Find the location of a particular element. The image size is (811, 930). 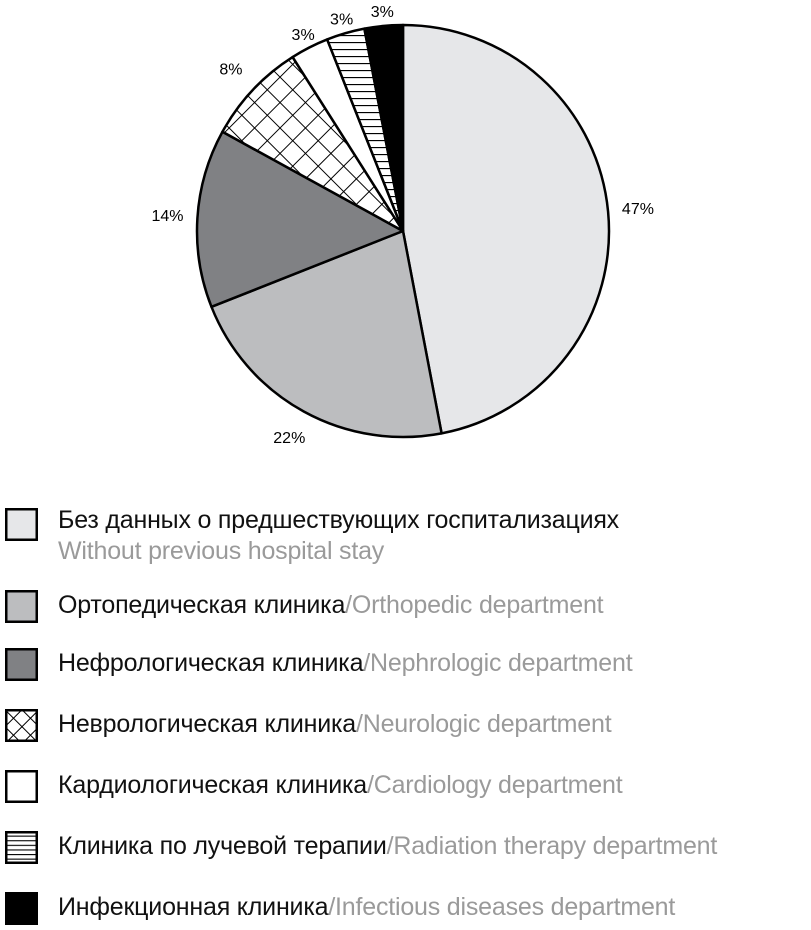

slice-value-label: 8% is located at coordinates (230, 69).